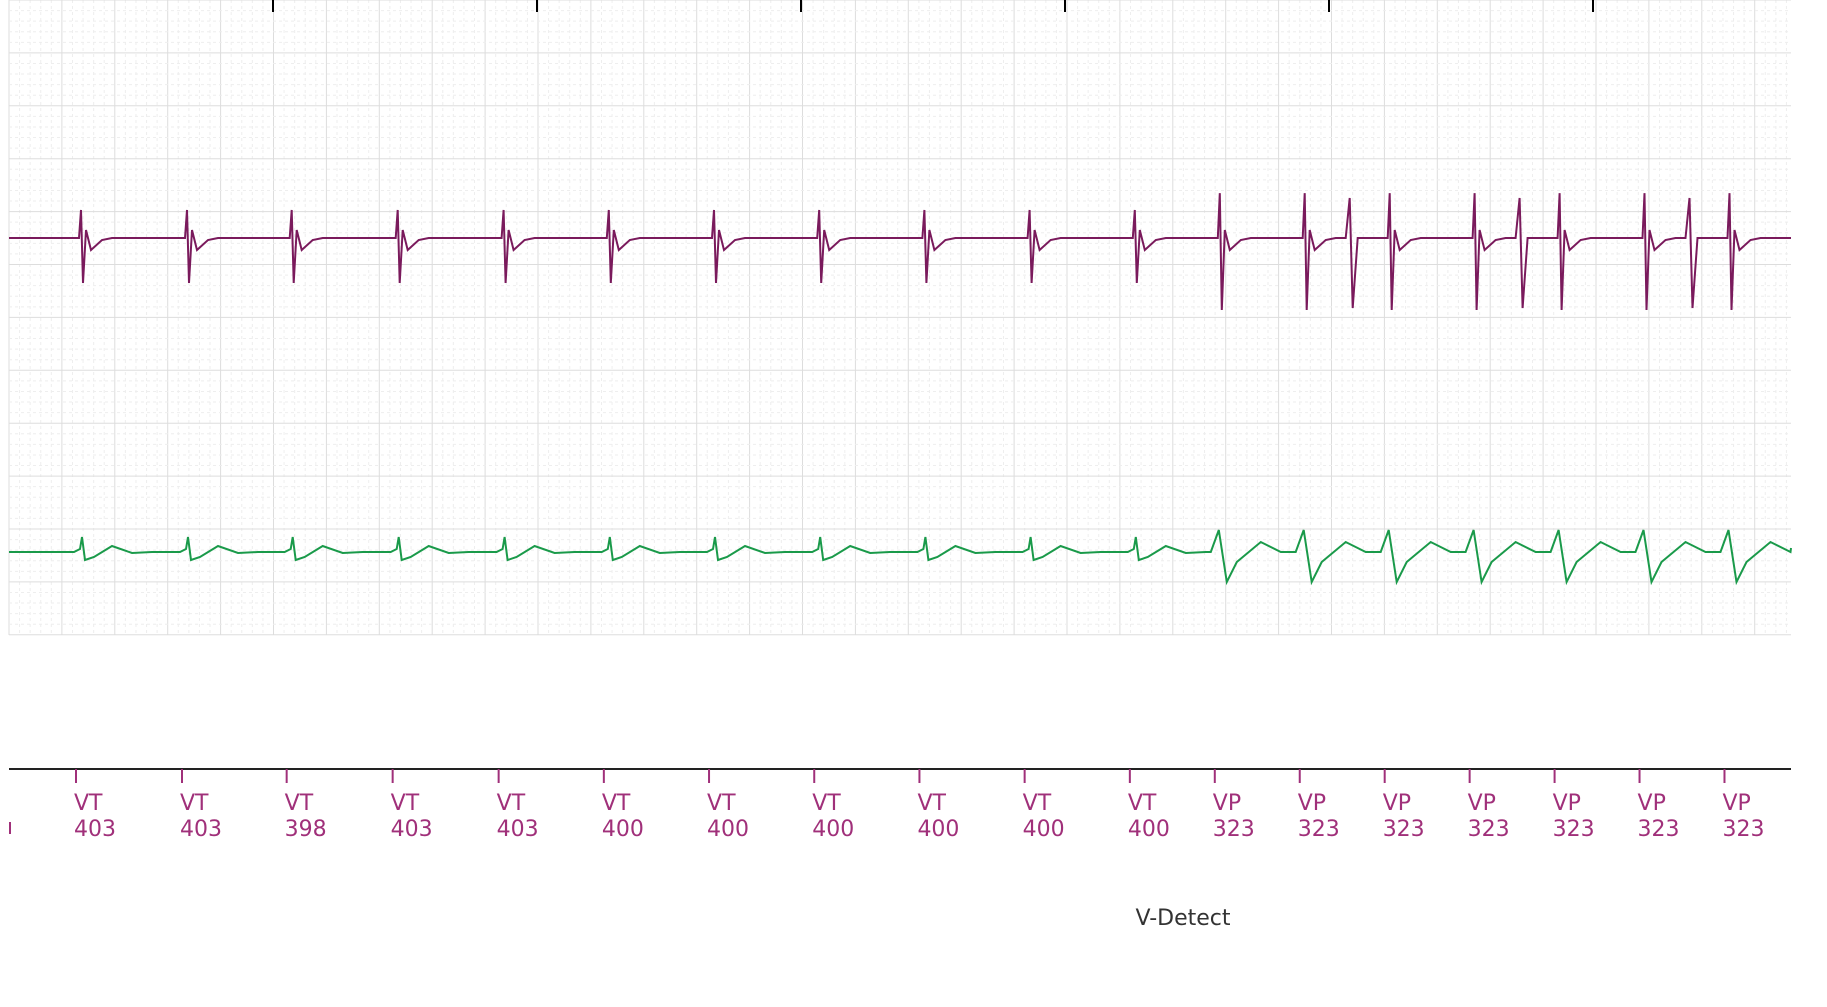  I want to click on far-field-egm, so click(900, 557).